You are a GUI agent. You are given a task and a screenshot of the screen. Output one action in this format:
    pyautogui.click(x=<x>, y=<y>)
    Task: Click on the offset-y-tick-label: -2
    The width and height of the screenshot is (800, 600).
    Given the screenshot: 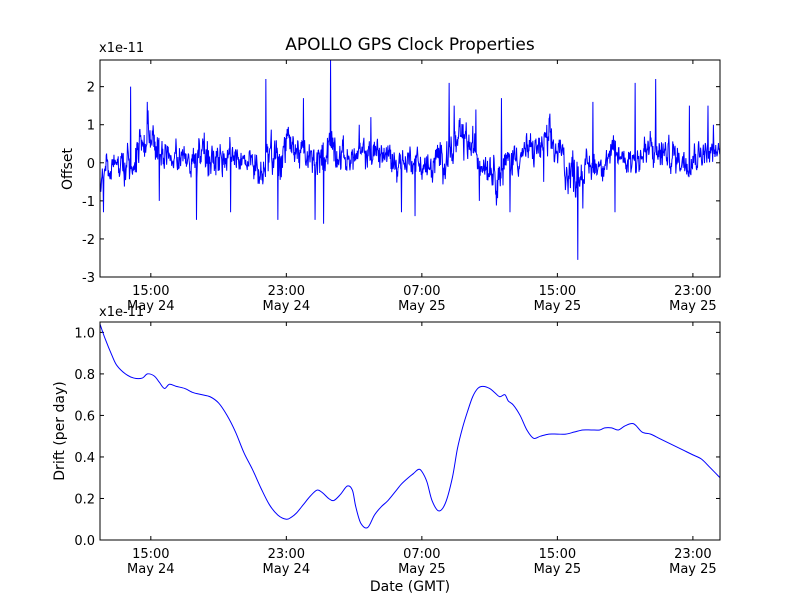 What is the action you would take?
    pyautogui.click(x=88, y=240)
    